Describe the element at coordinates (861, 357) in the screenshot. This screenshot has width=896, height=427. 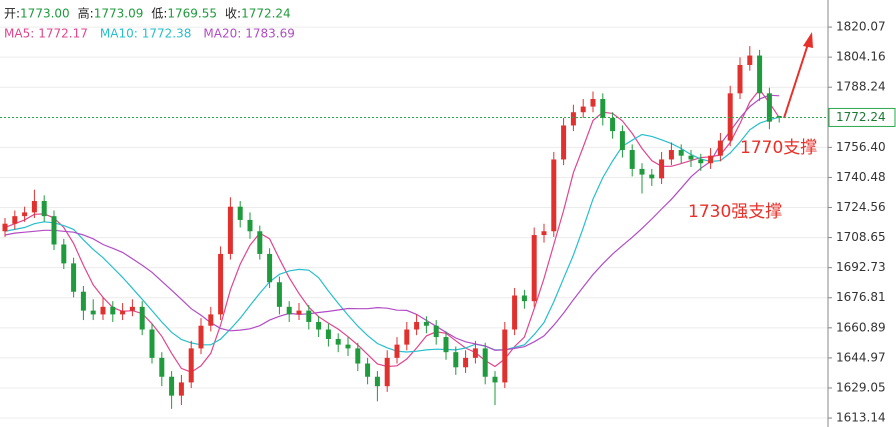
I see `y-tick-label: 1644.97` at that location.